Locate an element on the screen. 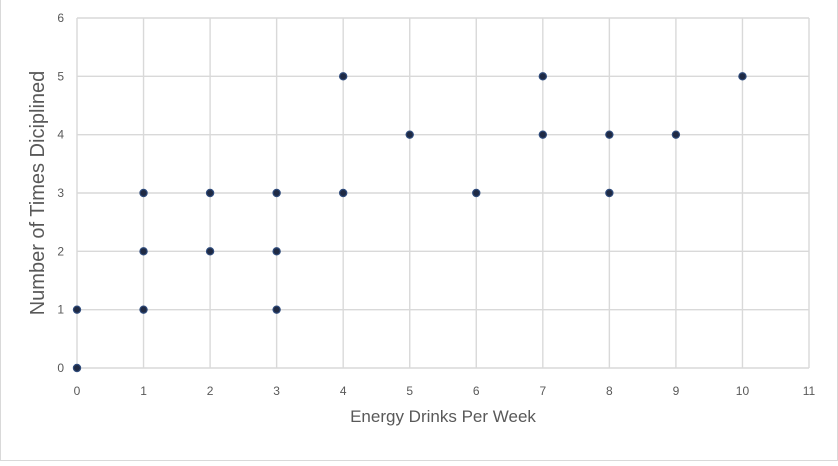  y-tick-label: 5 is located at coordinates (60, 76).